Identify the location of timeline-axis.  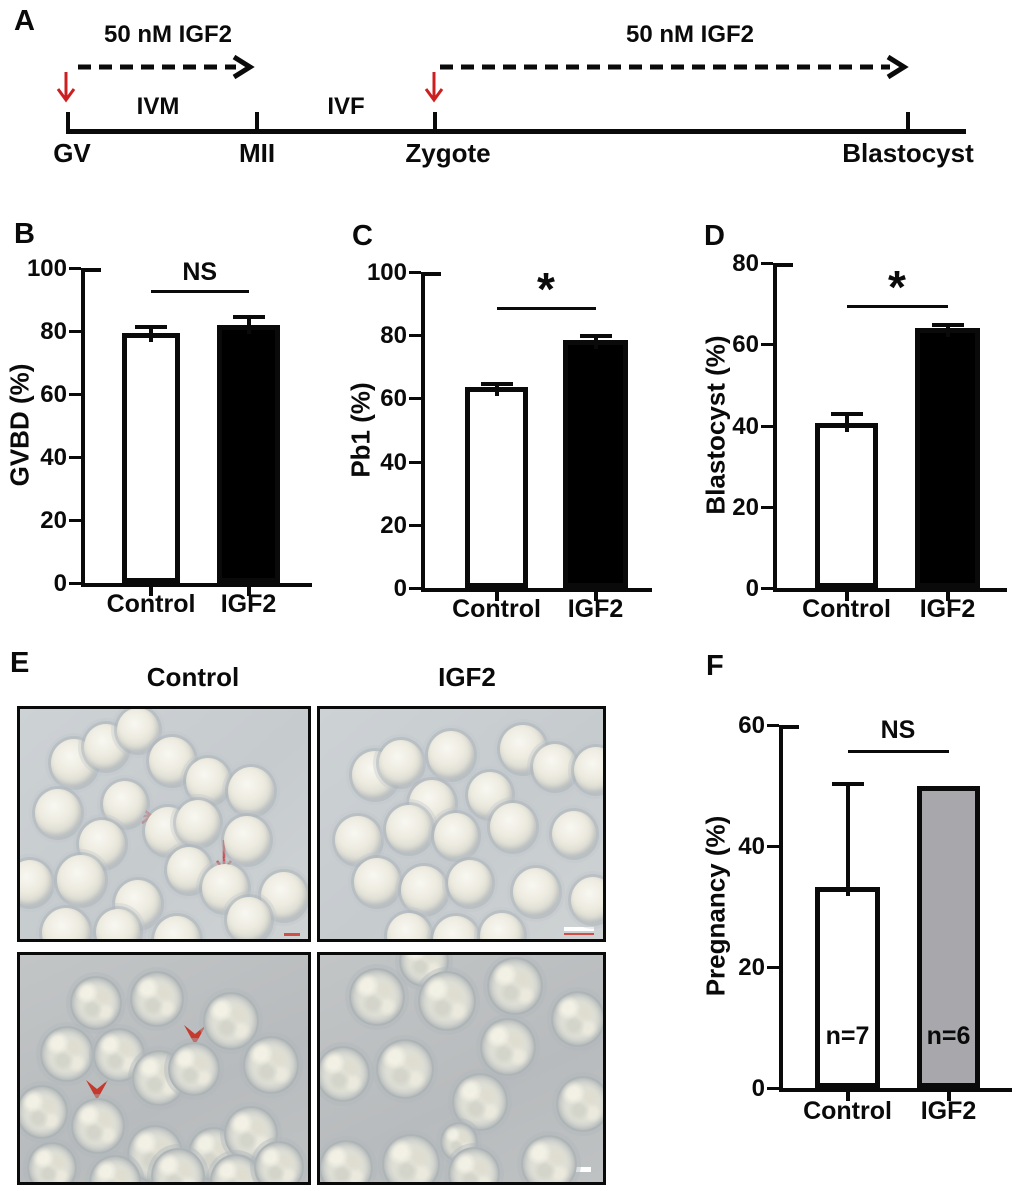
(516, 131).